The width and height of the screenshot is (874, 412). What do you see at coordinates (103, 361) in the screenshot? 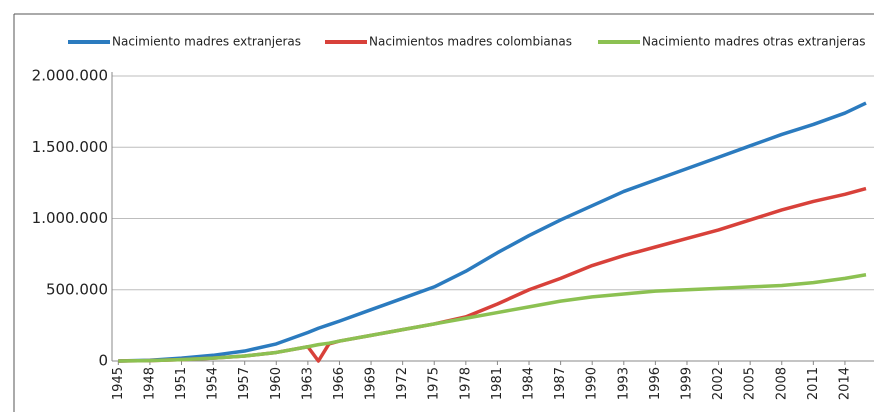
I see `y-tick-label: 0` at bounding box center [103, 361].